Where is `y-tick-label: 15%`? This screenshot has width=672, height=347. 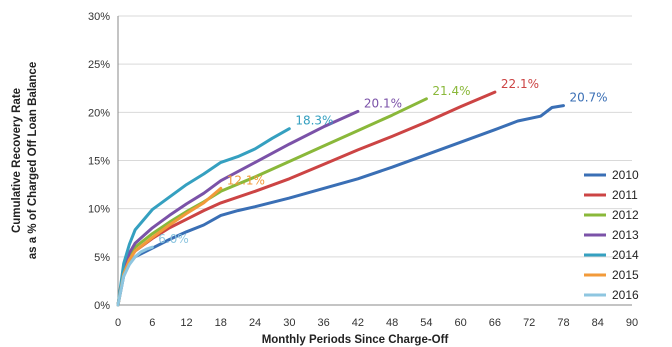 y-tick-label: 15% is located at coordinates (99, 162).